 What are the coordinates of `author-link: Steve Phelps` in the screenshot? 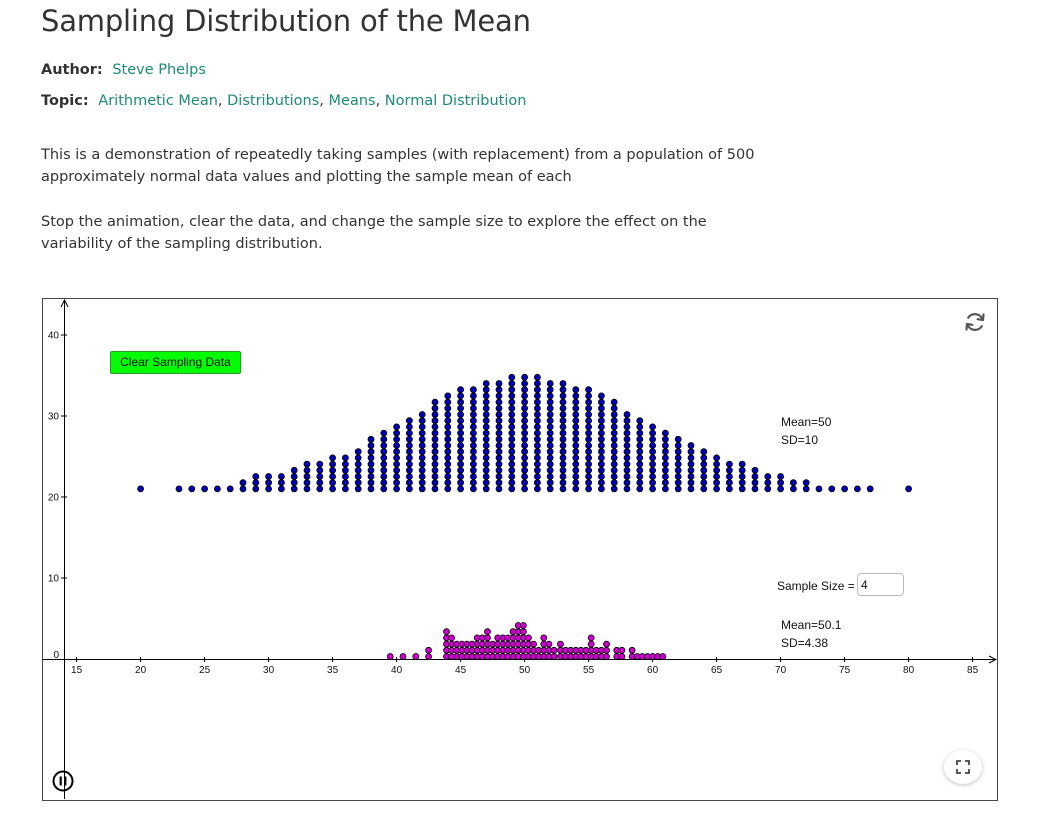 It's located at (159, 70).